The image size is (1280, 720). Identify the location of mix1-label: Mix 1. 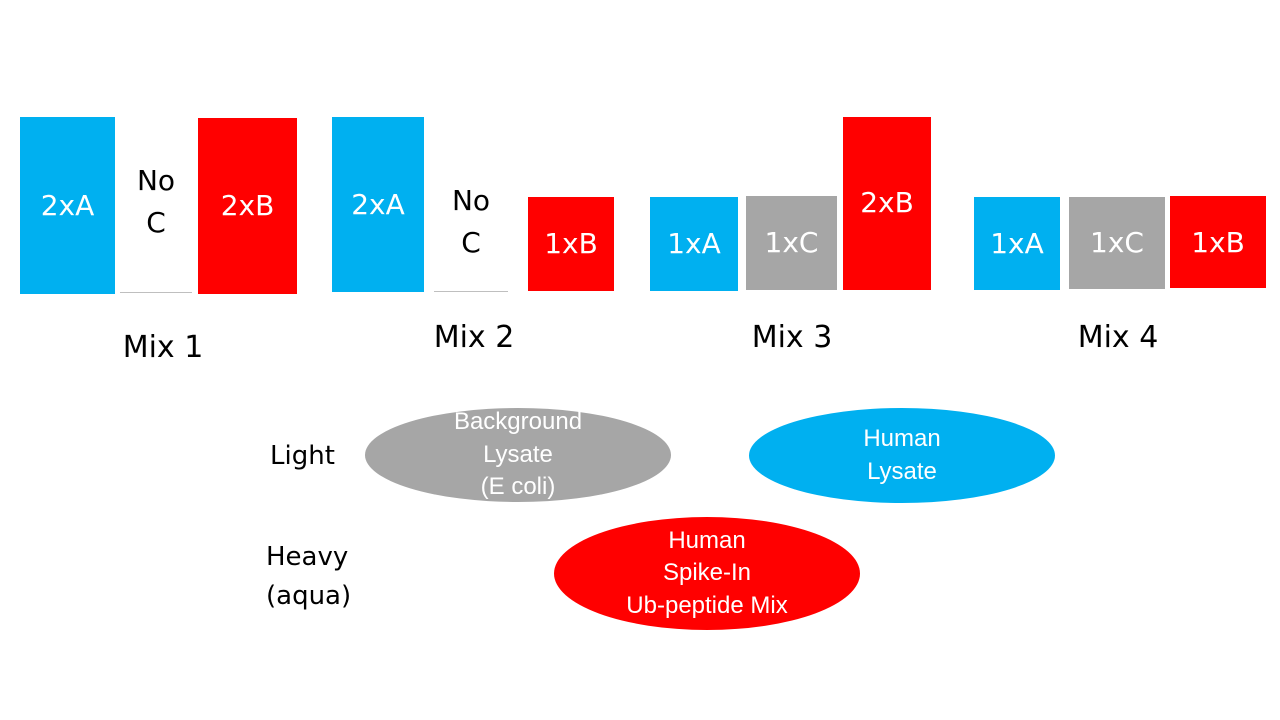
(163, 347).